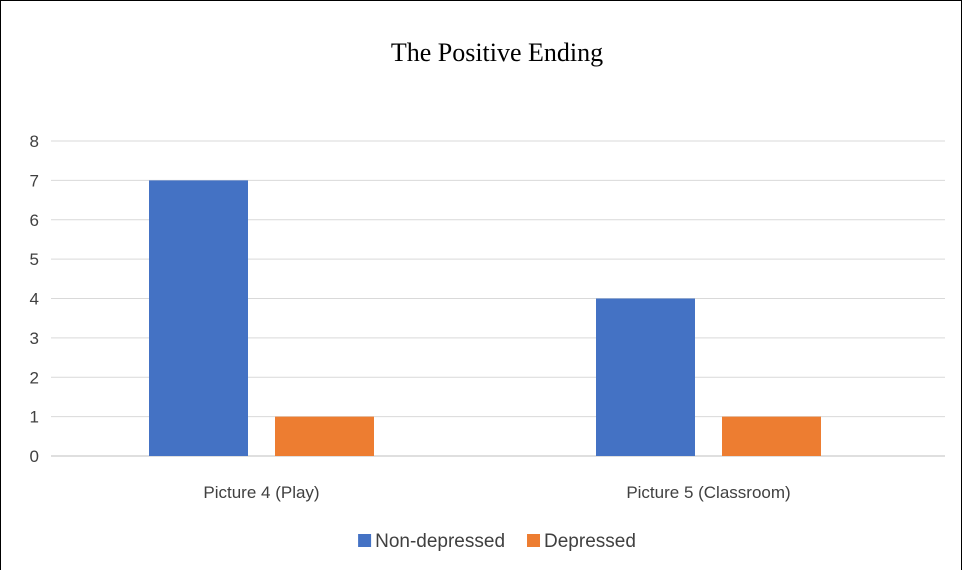  What do you see at coordinates (261, 492) in the screenshot?
I see `x-category-label: Picture 4 (Play)` at bounding box center [261, 492].